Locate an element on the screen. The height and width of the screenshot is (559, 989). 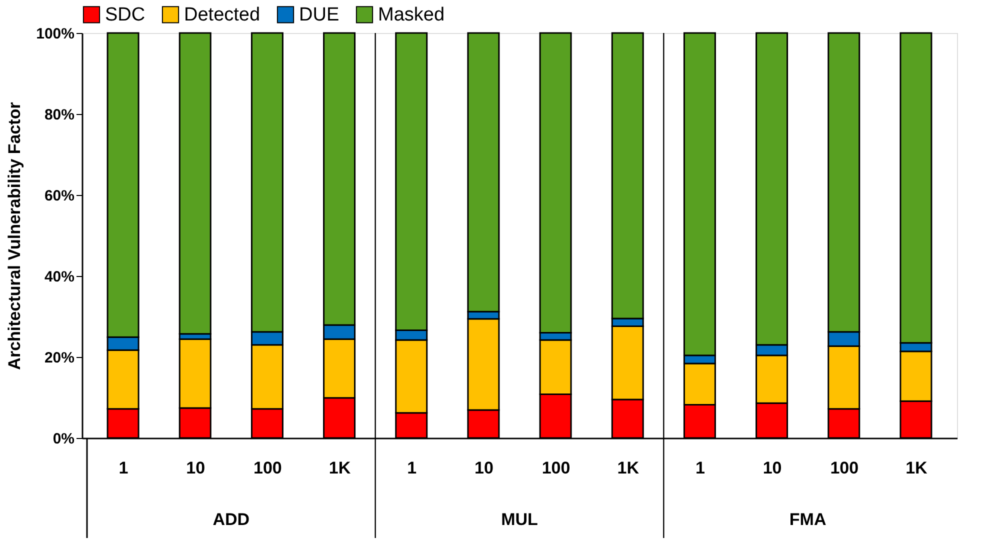
text: MUL is located at coordinates (519, 519).